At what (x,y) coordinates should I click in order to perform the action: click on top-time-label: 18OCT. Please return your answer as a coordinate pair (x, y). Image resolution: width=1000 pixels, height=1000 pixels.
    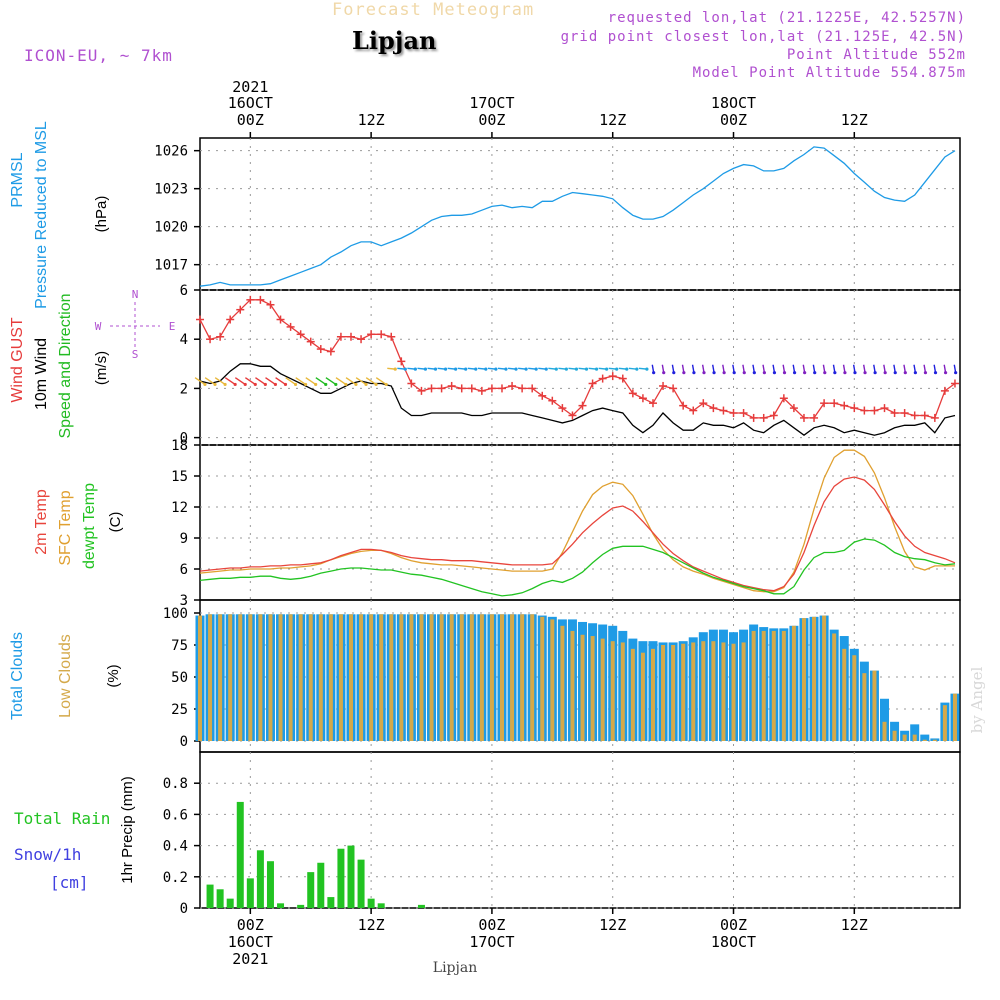
    Looking at the image, I should click on (733, 103).